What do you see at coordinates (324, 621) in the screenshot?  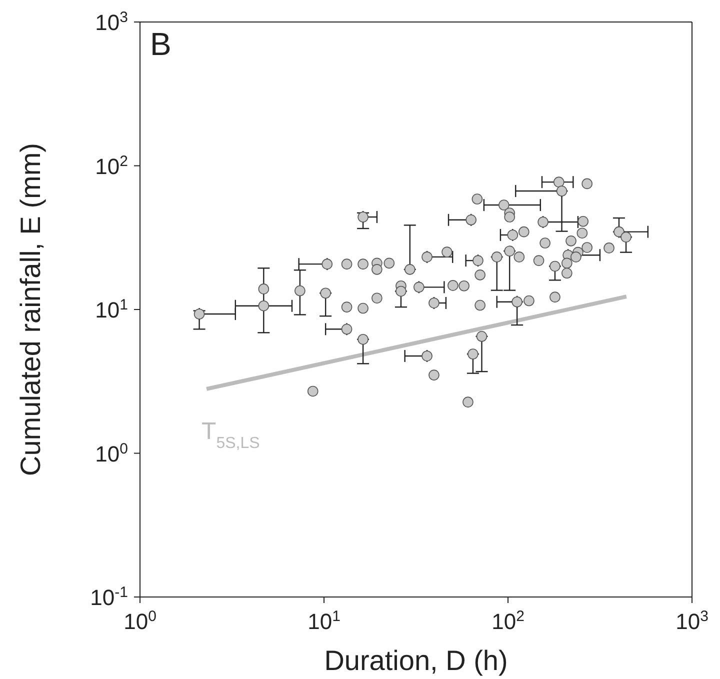 I see `x-tick-label: 10$^{1}$` at bounding box center [324, 621].